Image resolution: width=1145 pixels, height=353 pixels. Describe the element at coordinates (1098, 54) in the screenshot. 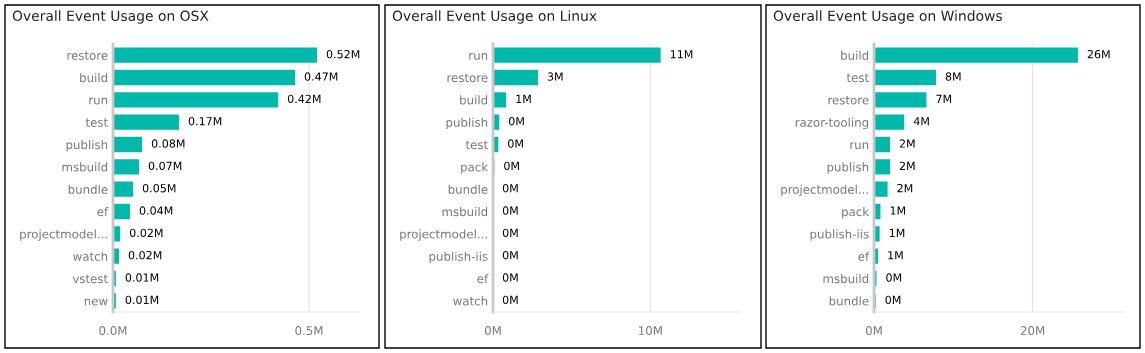

I see `data-label: 26M` at that location.